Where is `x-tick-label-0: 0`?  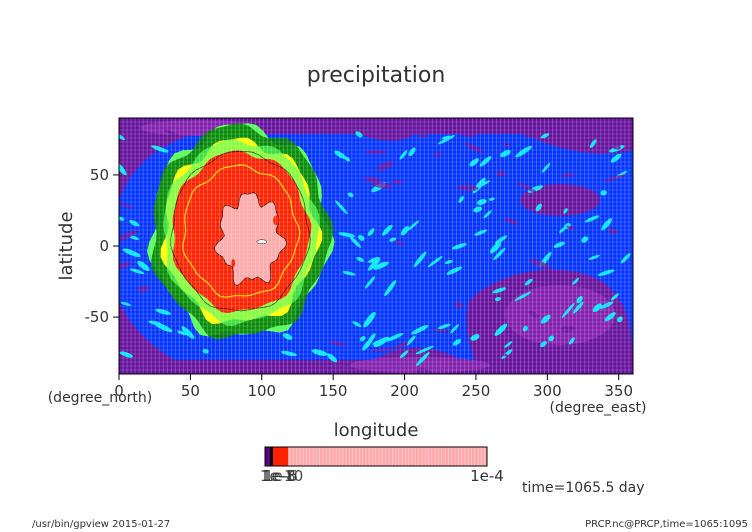 x-tick-label-0: 0 is located at coordinates (119, 391).